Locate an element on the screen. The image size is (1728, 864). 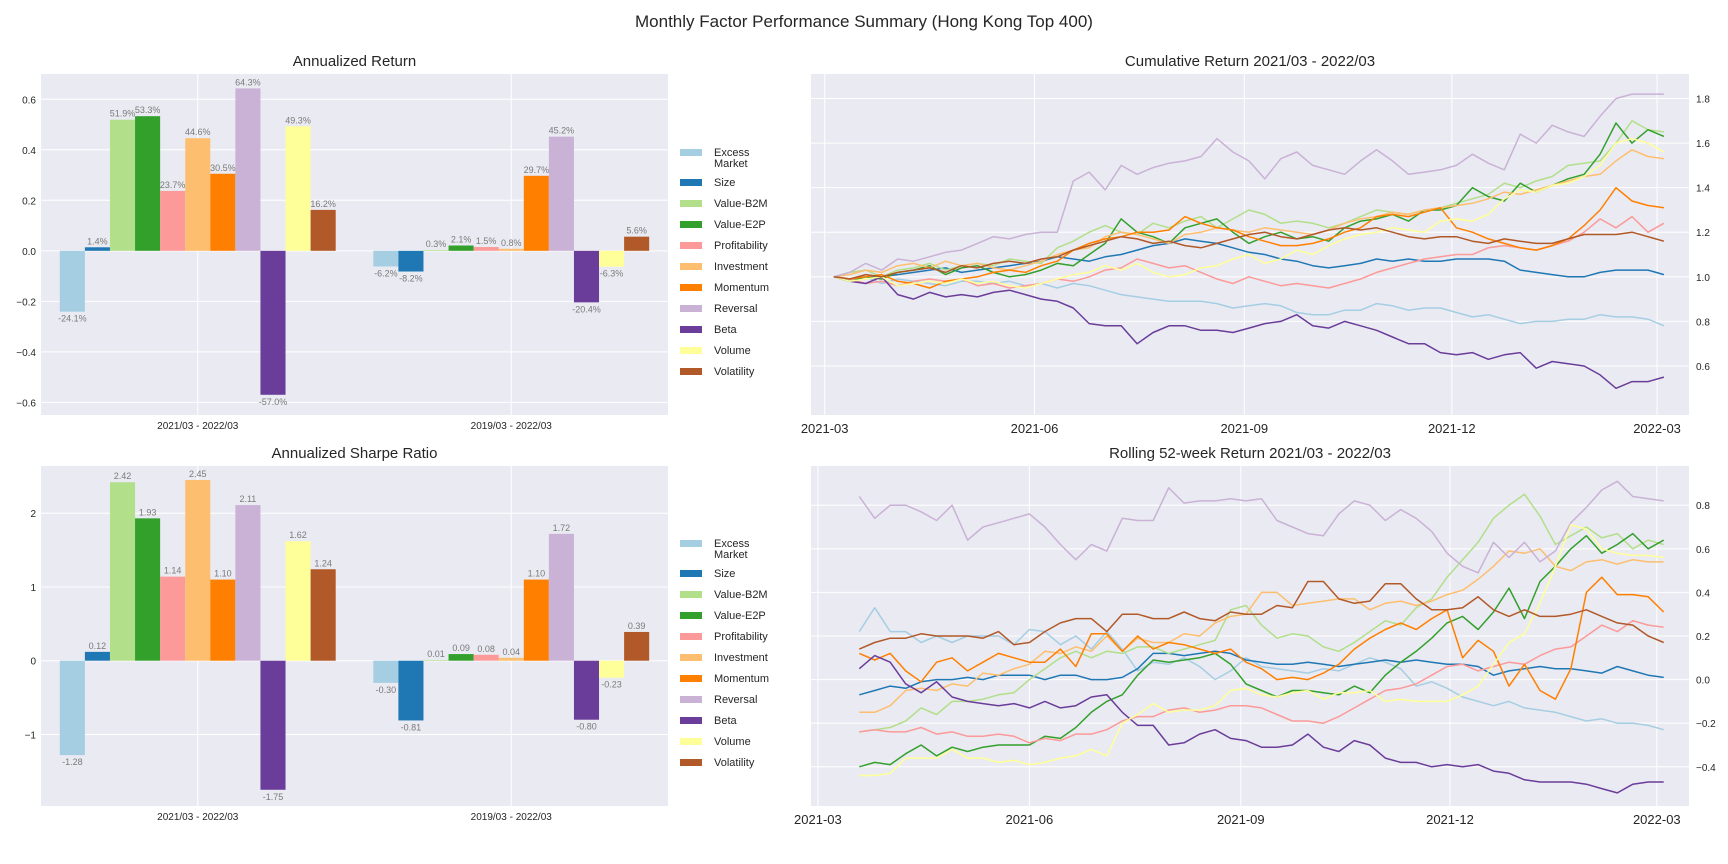
legend-swatch-volatility is located at coordinates (691, 762).